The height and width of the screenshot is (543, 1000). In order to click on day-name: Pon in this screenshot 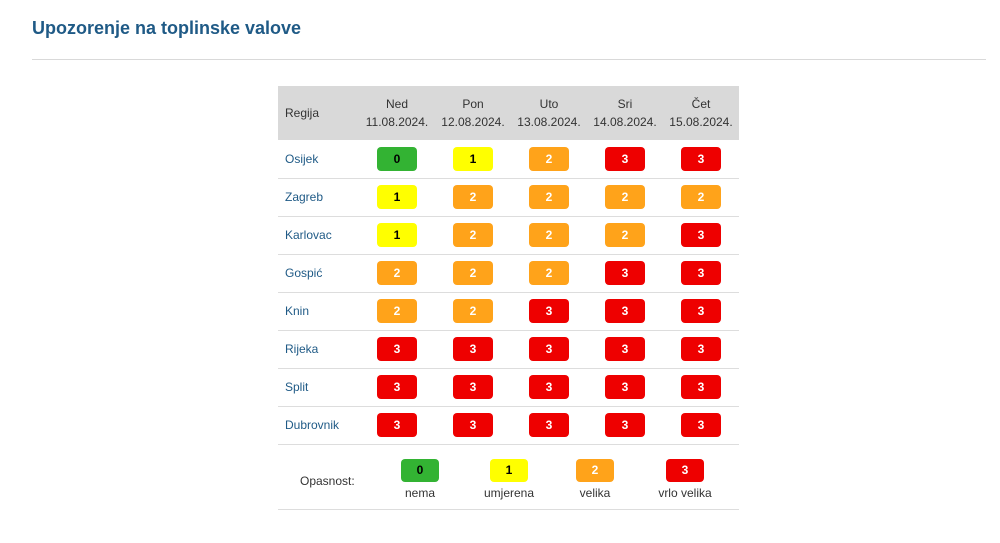, I will do `click(473, 104)`.